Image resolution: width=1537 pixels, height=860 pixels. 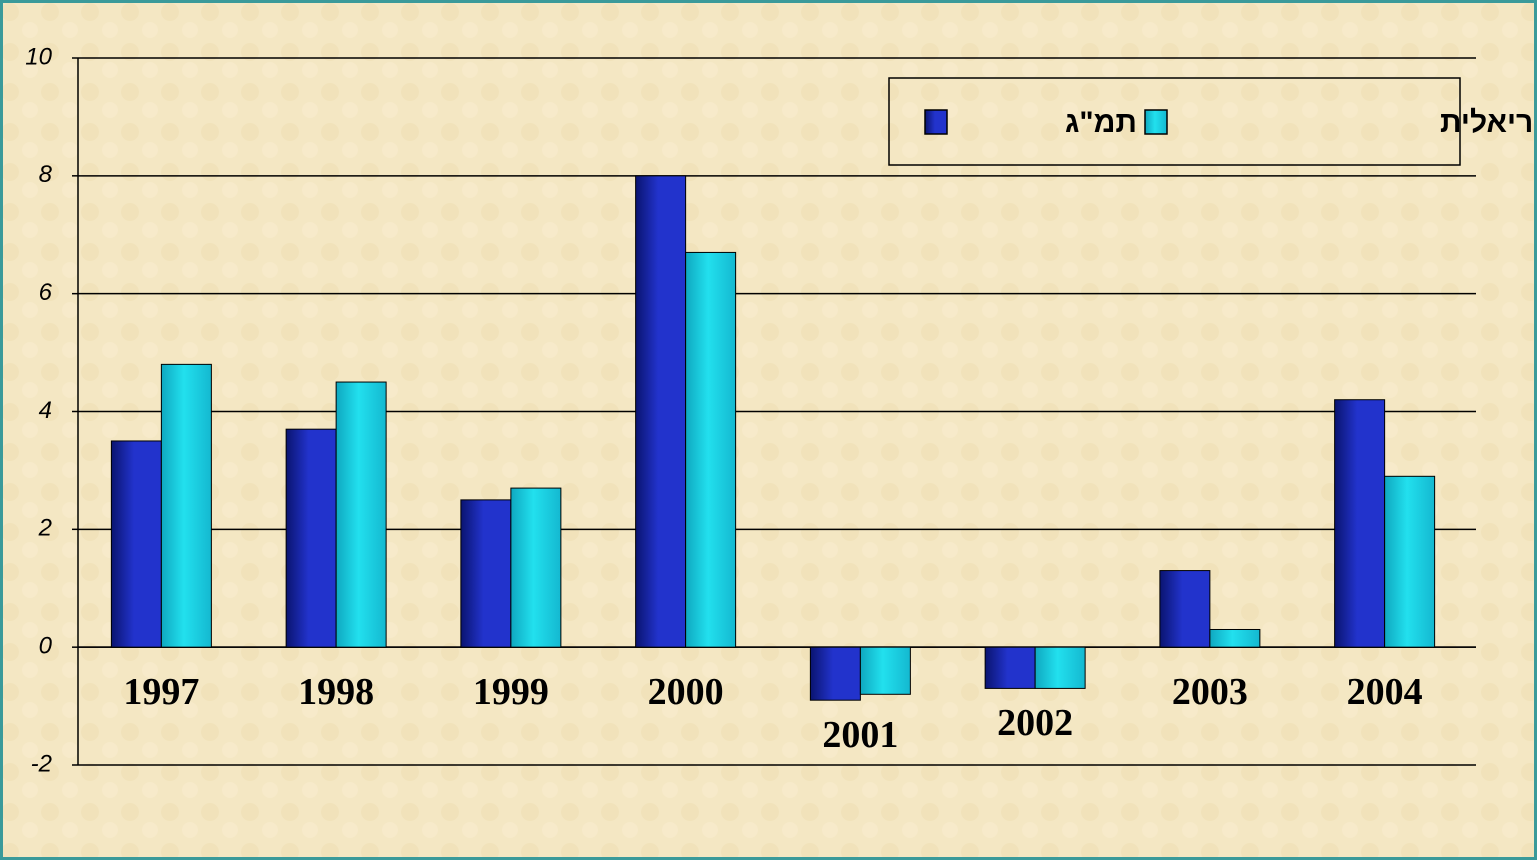 What do you see at coordinates (41, 763) in the screenshot?
I see `y-tick-label: -2` at bounding box center [41, 763].